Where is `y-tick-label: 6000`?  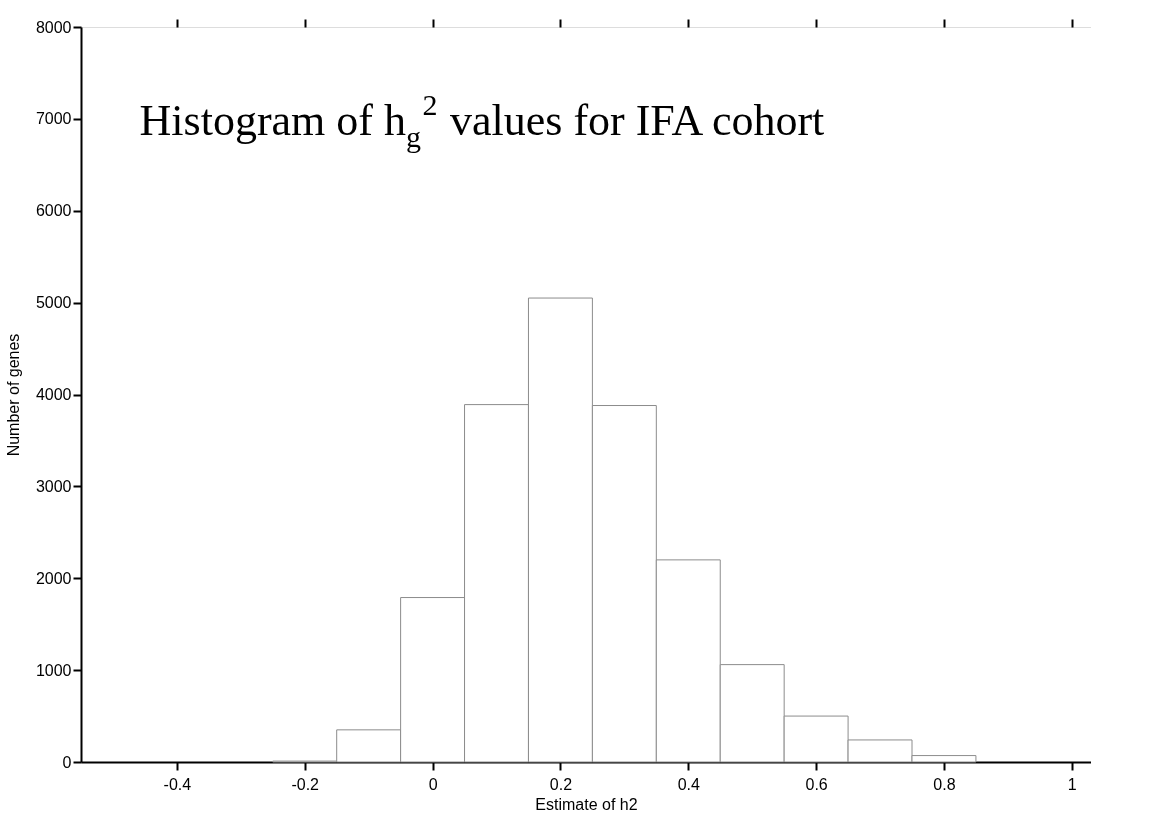 y-tick-label: 6000 is located at coordinates (53, 211).